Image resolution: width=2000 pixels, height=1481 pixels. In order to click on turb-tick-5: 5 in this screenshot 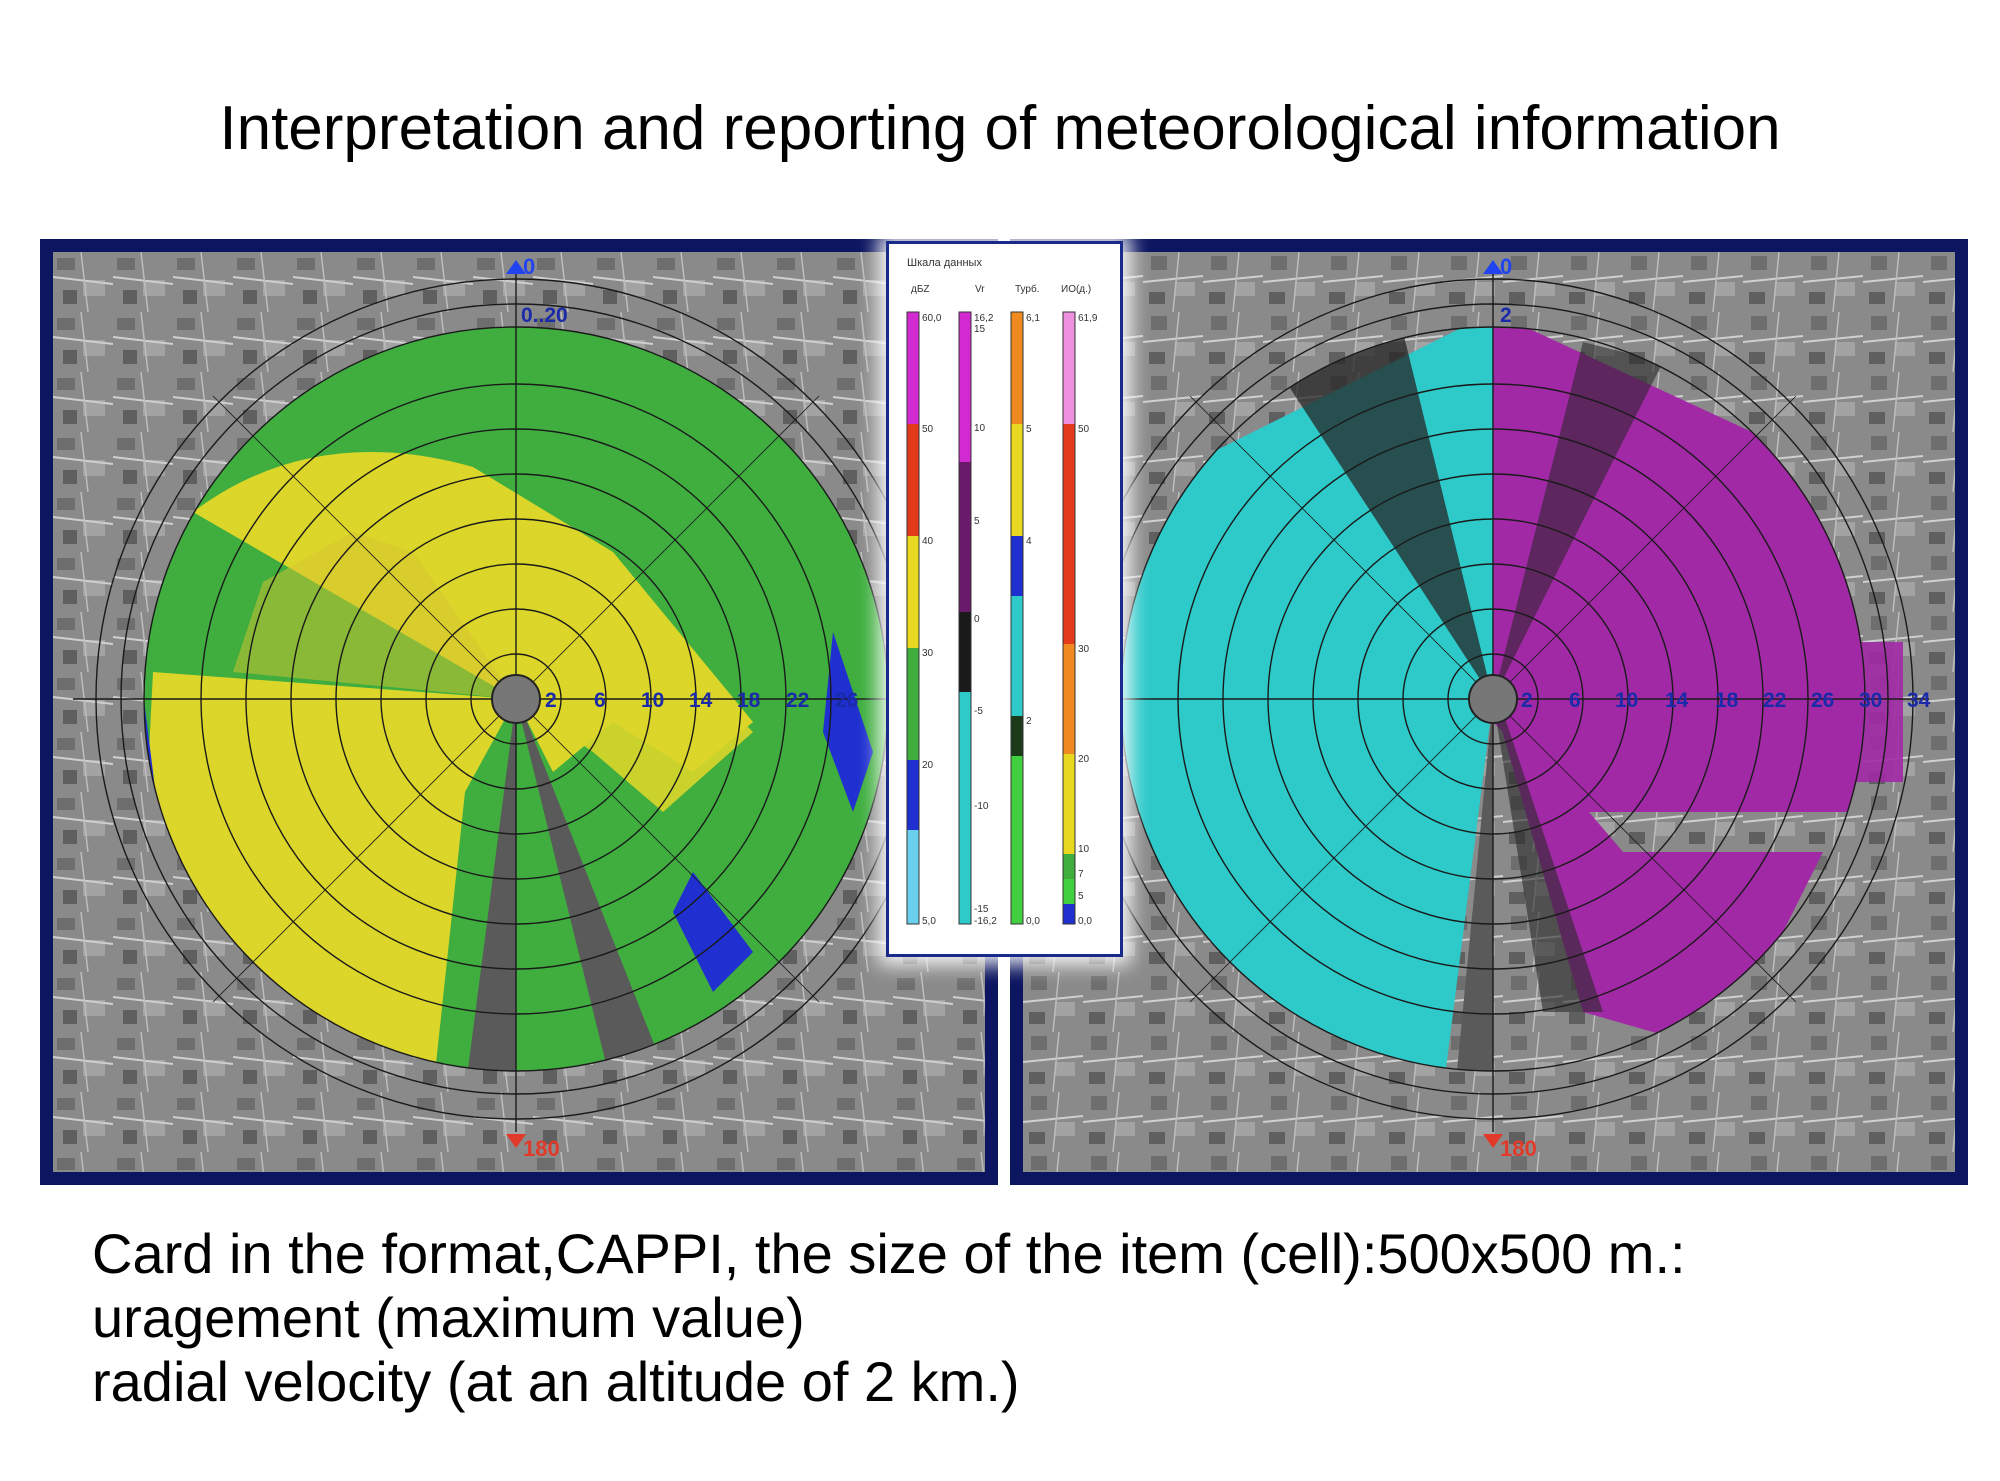, I will do `click(1029, 429)`.